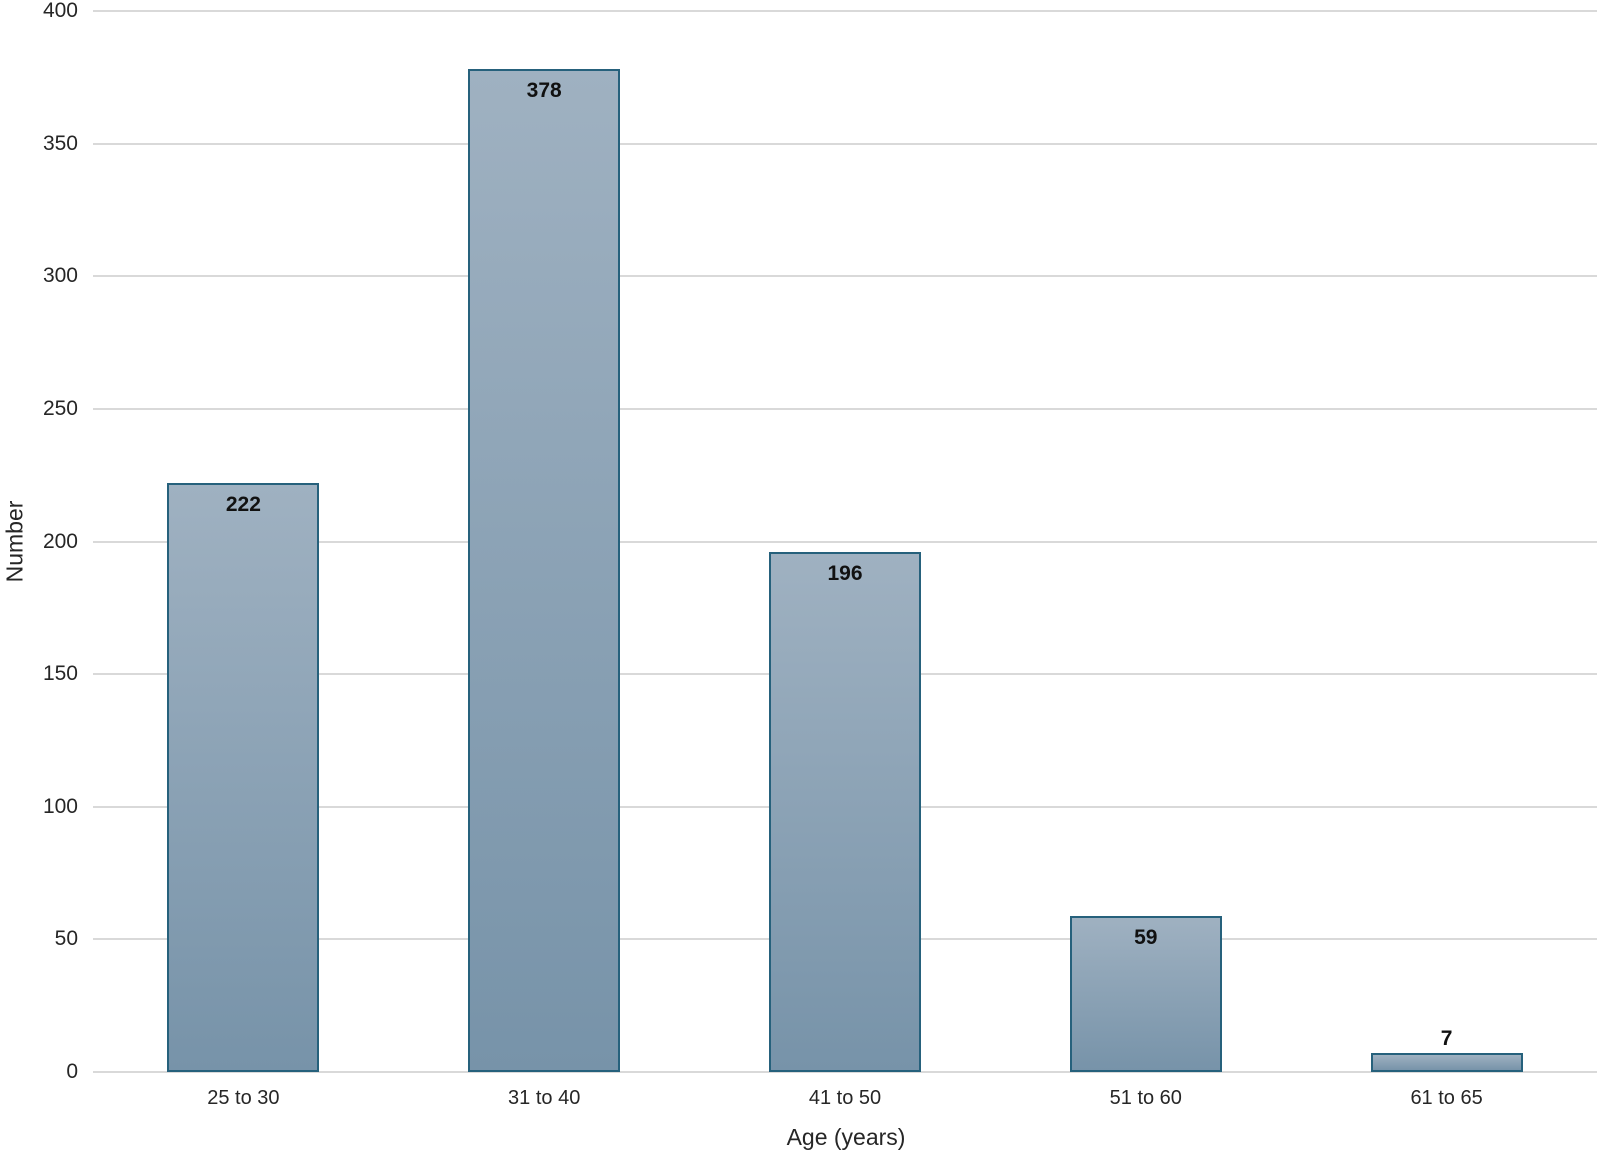 This screenshot has width=1599, height=1156. Describe the element at coordinates (1145, 1098) in the screenshot. I see `x-tick-label: 51 to 60` at that location.